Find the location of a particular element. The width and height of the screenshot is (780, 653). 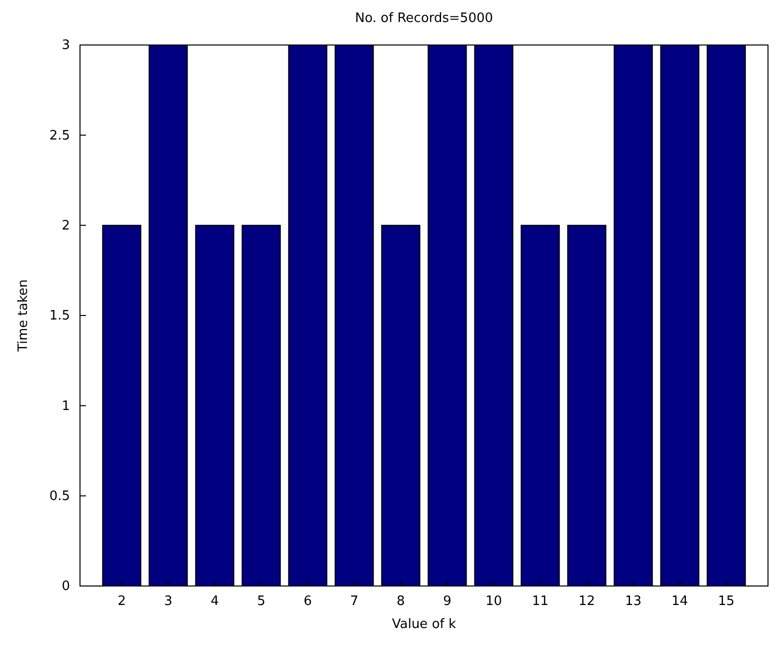

x-tick-label: 15 is located at coordinates (726, 602).